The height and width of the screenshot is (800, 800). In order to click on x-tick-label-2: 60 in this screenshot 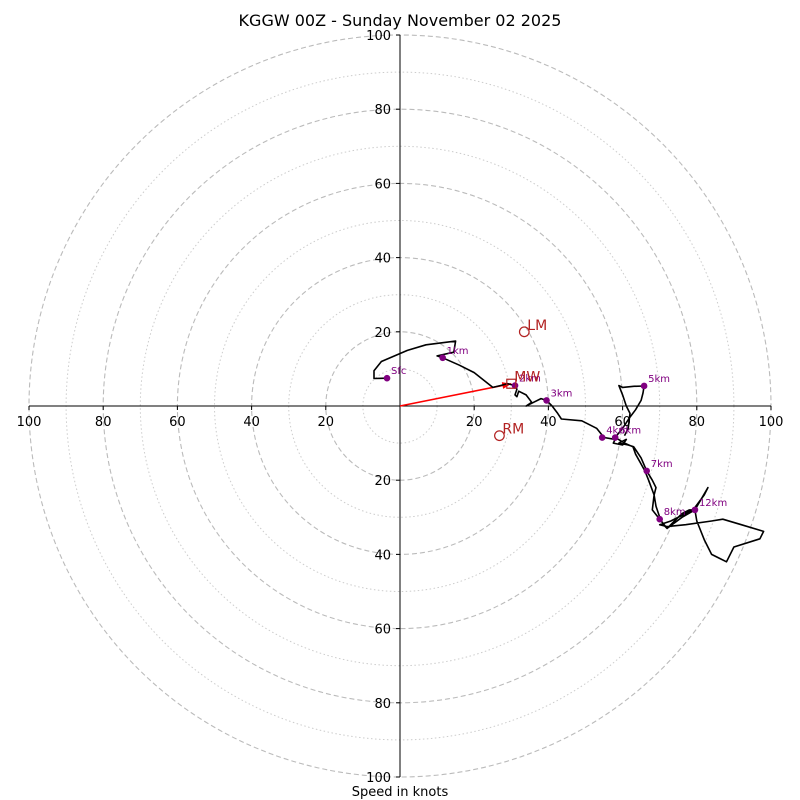, I will do `click(177, 422)`.